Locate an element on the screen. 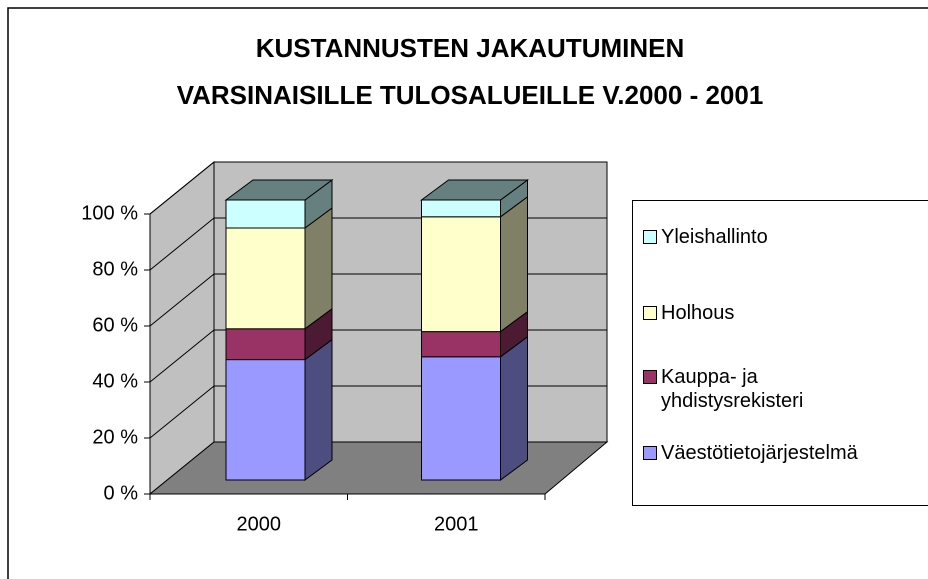 The width and height of the screenshot is (928, 579). legend-item: Kauppa- ja yhdistysrekisteri is located at coordinates (783, 389).